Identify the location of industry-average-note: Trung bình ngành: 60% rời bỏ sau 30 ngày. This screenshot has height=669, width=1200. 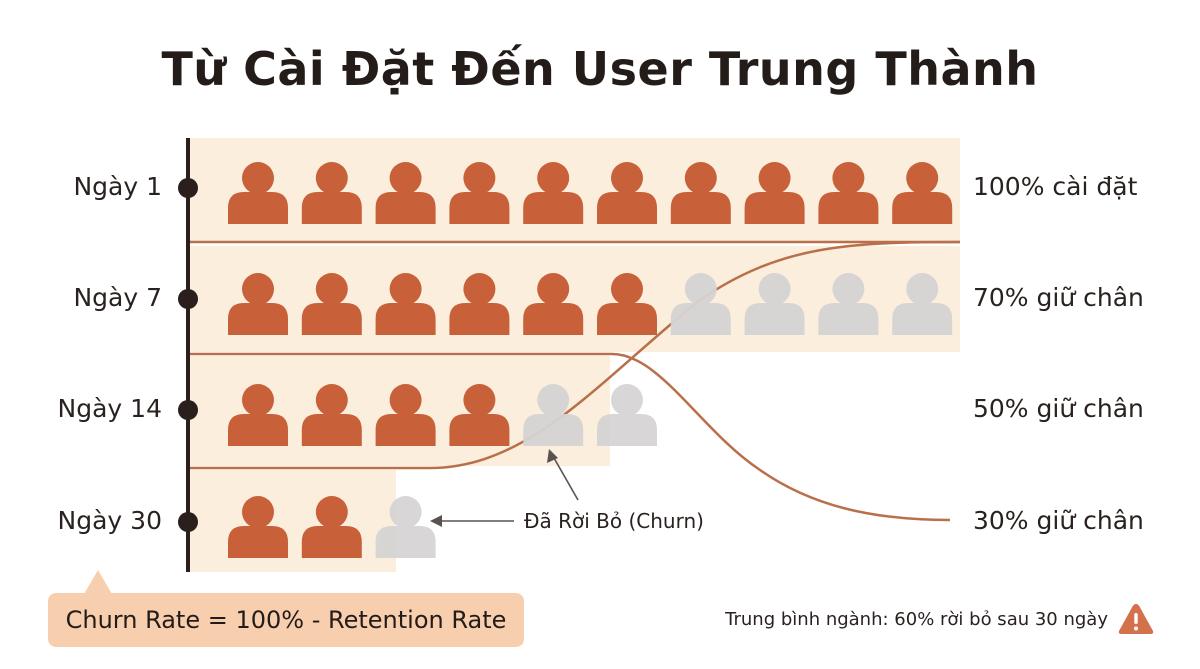
(916, 619).